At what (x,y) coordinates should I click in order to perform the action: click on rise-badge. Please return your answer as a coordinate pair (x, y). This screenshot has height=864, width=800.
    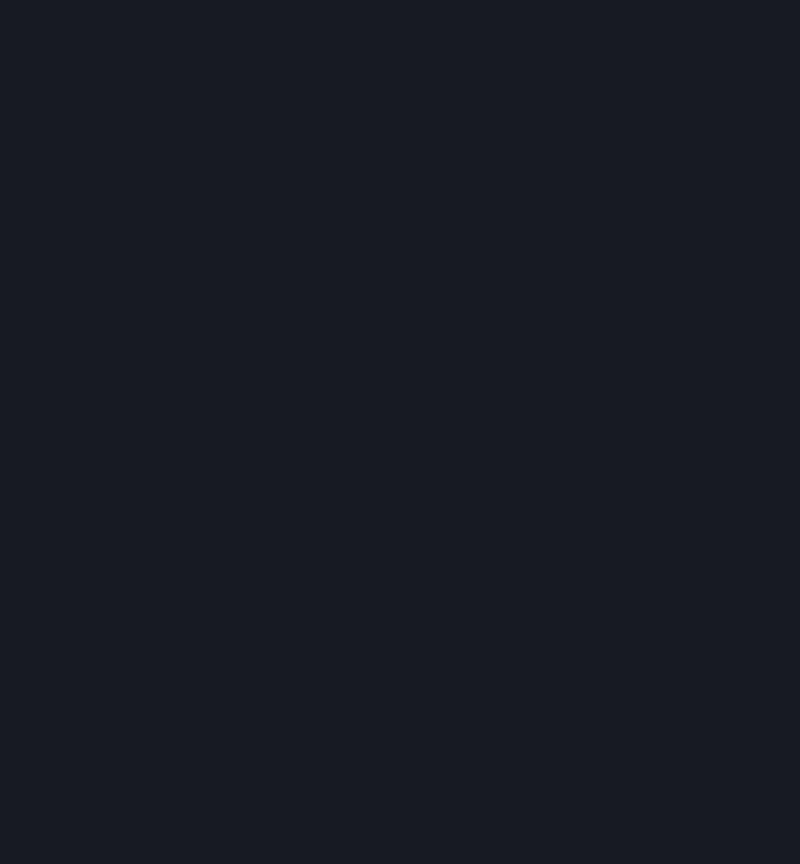
    Looking at the image, I should click on (720, 502).